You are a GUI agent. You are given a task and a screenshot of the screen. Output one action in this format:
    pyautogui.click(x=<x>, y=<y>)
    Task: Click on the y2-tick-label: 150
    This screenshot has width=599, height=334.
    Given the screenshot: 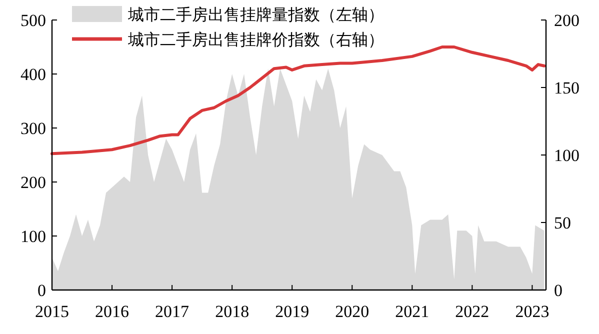 What is the action you would take?
    pyautogui.click(x=567, y=88)
    